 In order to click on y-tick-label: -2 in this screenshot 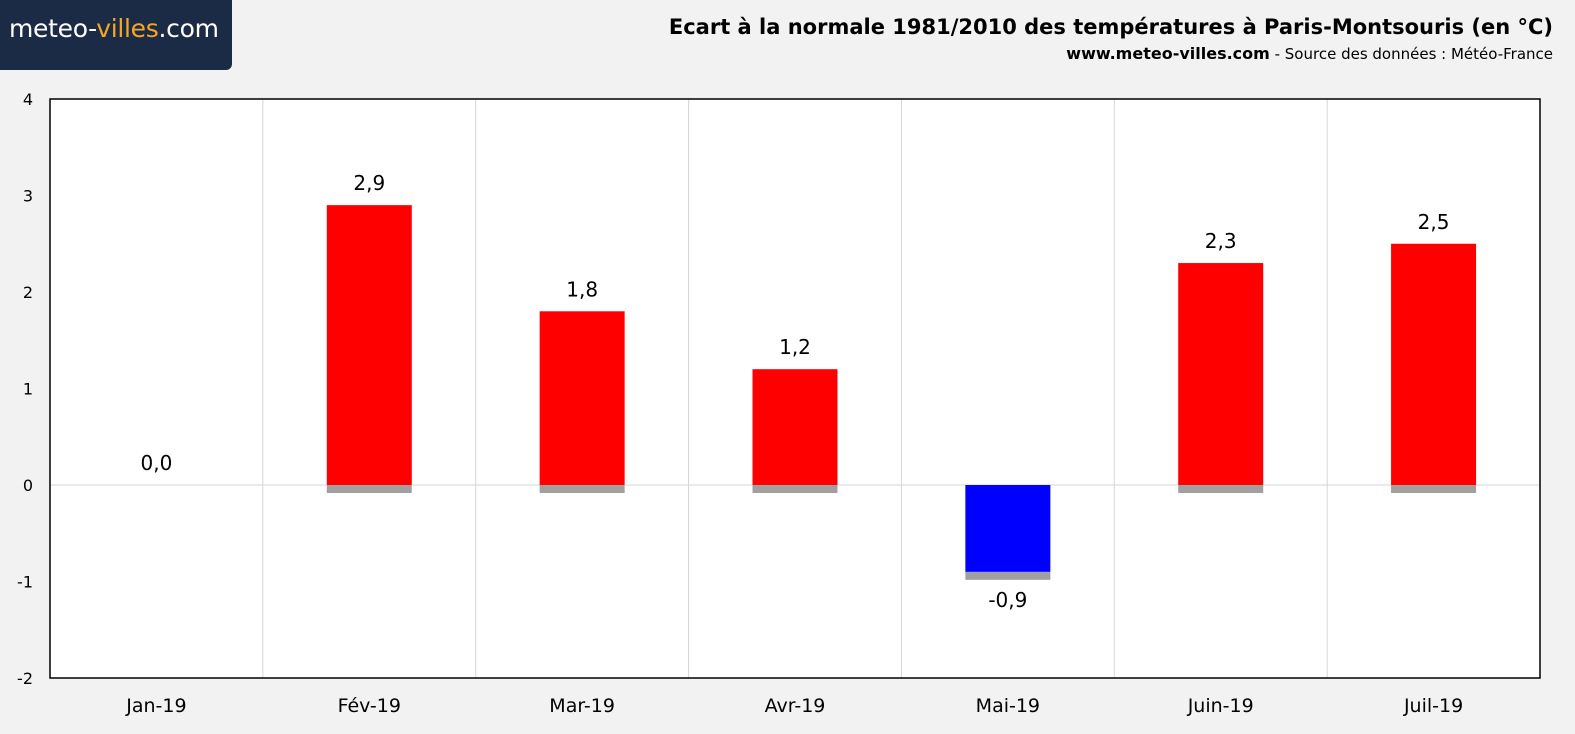, I will do `click(25, 678)`.